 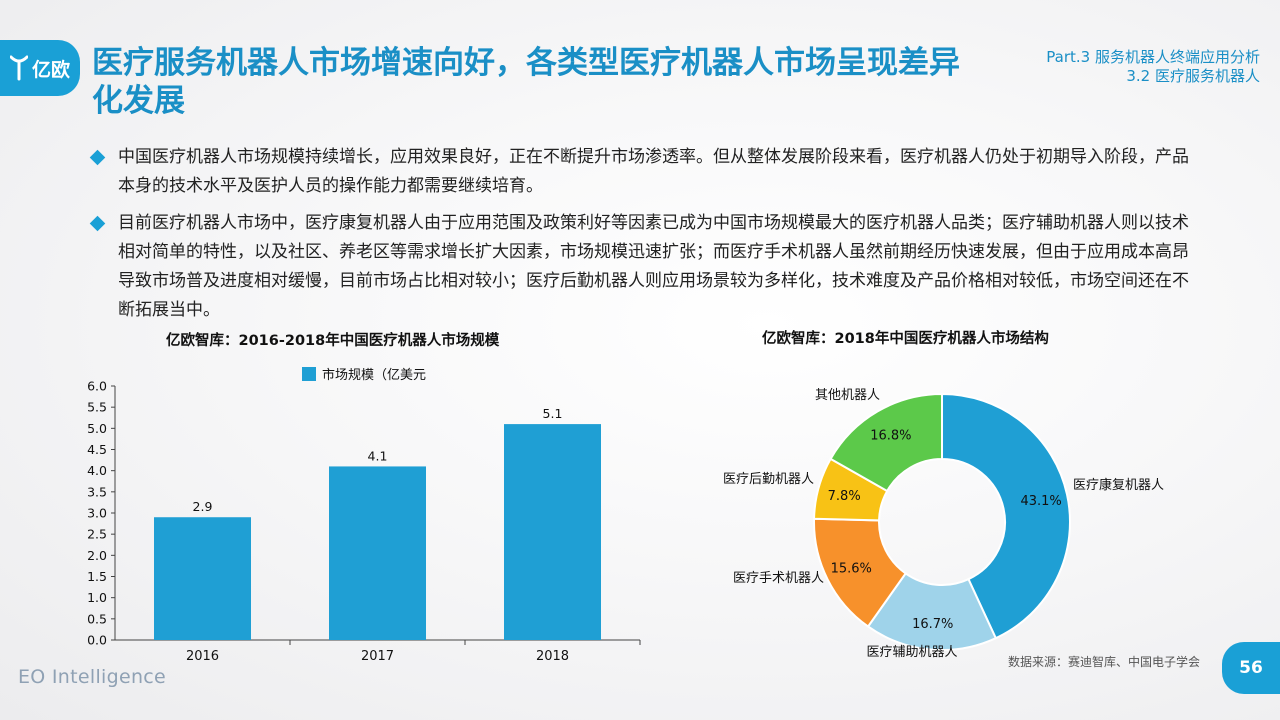 I want to click on section-sub: 3.2 医疗服务机器人, so click(x=1193, y=76).